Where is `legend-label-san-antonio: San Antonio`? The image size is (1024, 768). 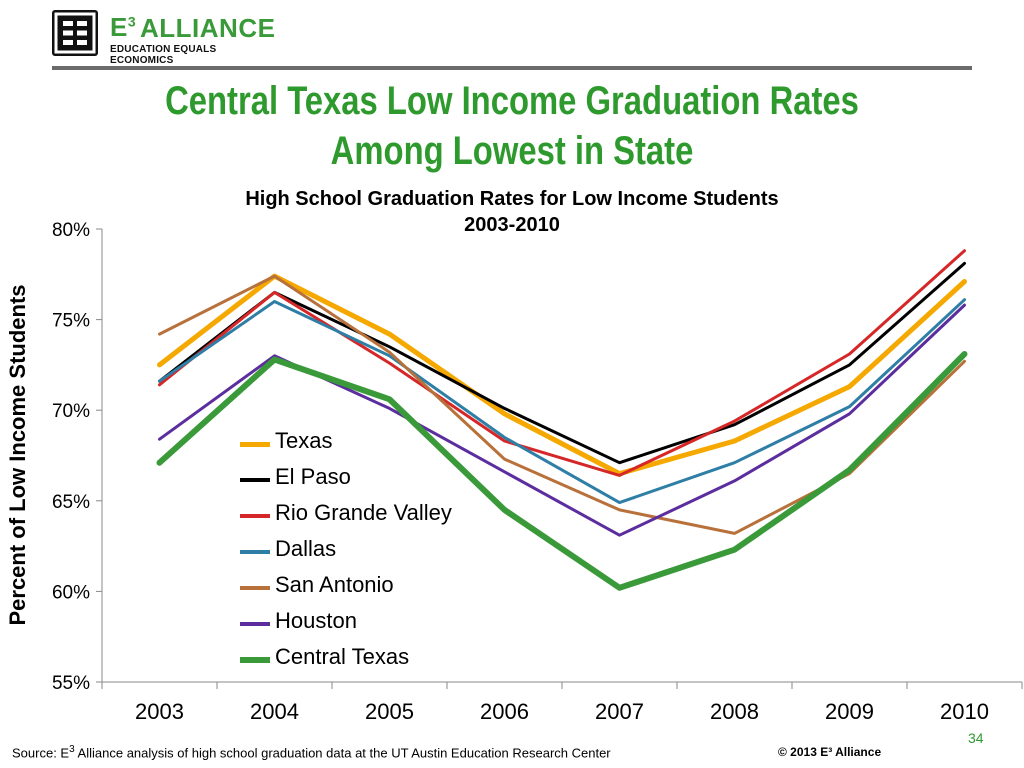 legend-label-san-antonio: San Antonio is located at coordinates (334, 584).